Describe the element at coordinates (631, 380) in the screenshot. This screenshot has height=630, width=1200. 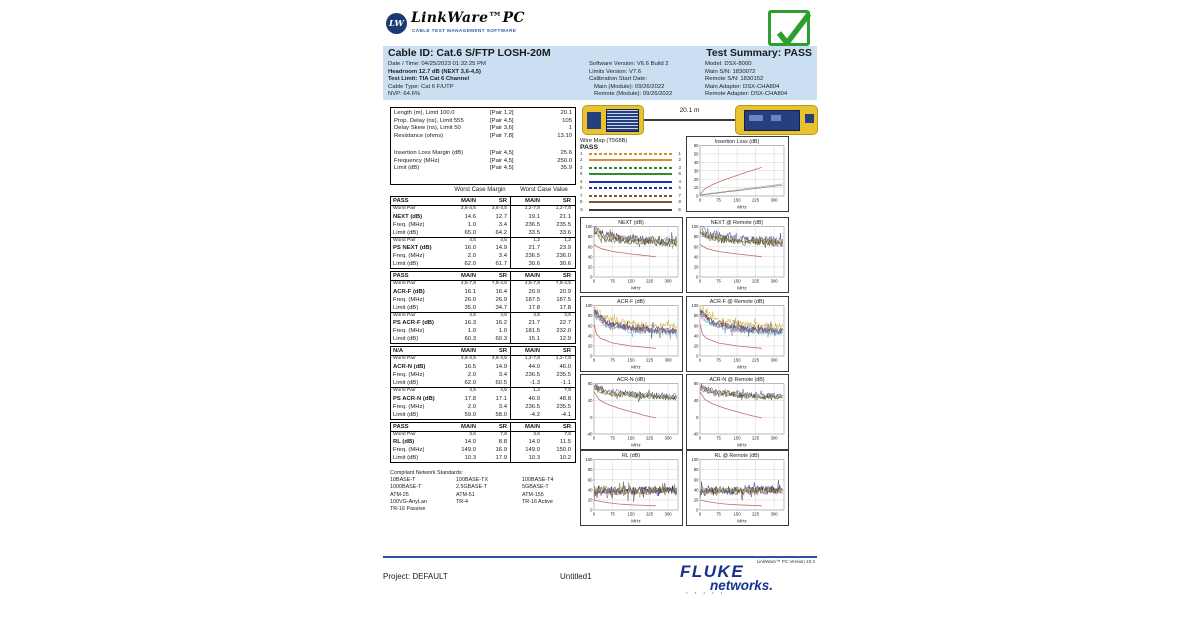
I see `svg-text: ACR-N (dB)` at that location.